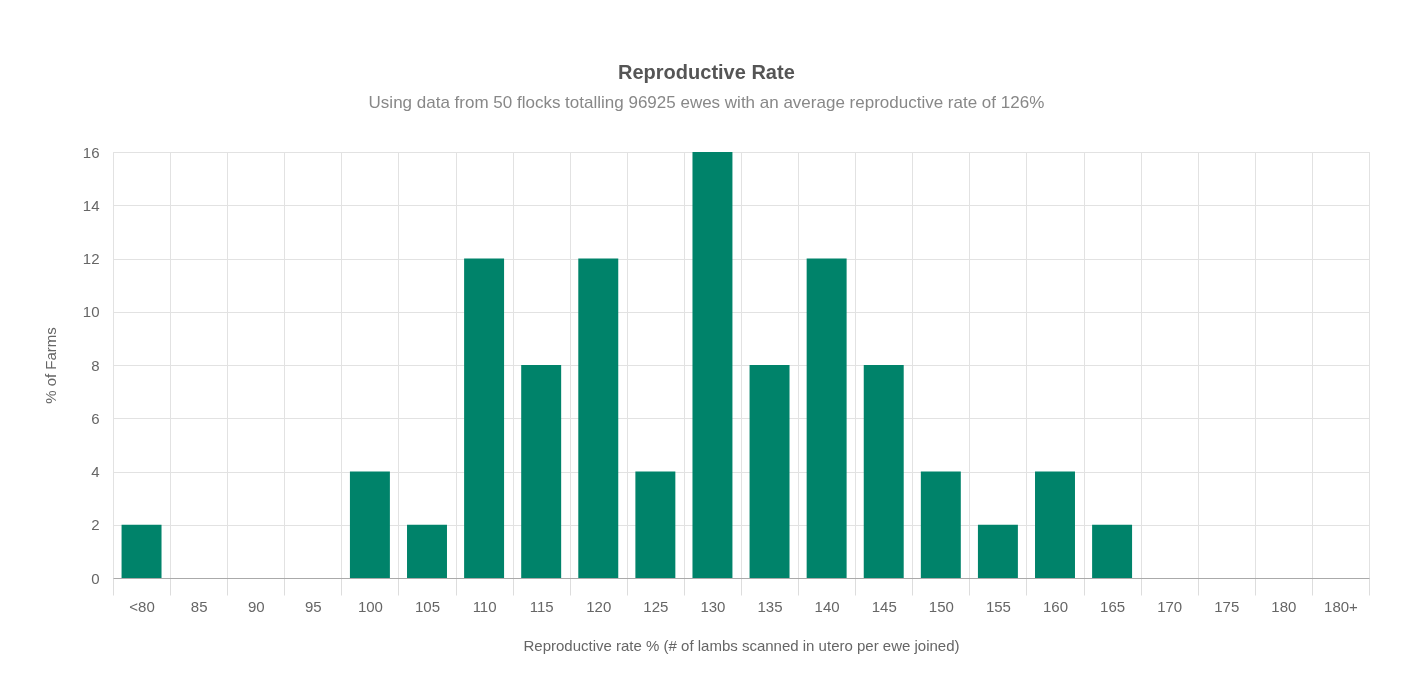 The width and height of the screenshot is (1401, 684). What do you see at coordinates (1284, 606) in the screenshot?
I see `x-tick-label: 180` at bounding box center [1284, 606].